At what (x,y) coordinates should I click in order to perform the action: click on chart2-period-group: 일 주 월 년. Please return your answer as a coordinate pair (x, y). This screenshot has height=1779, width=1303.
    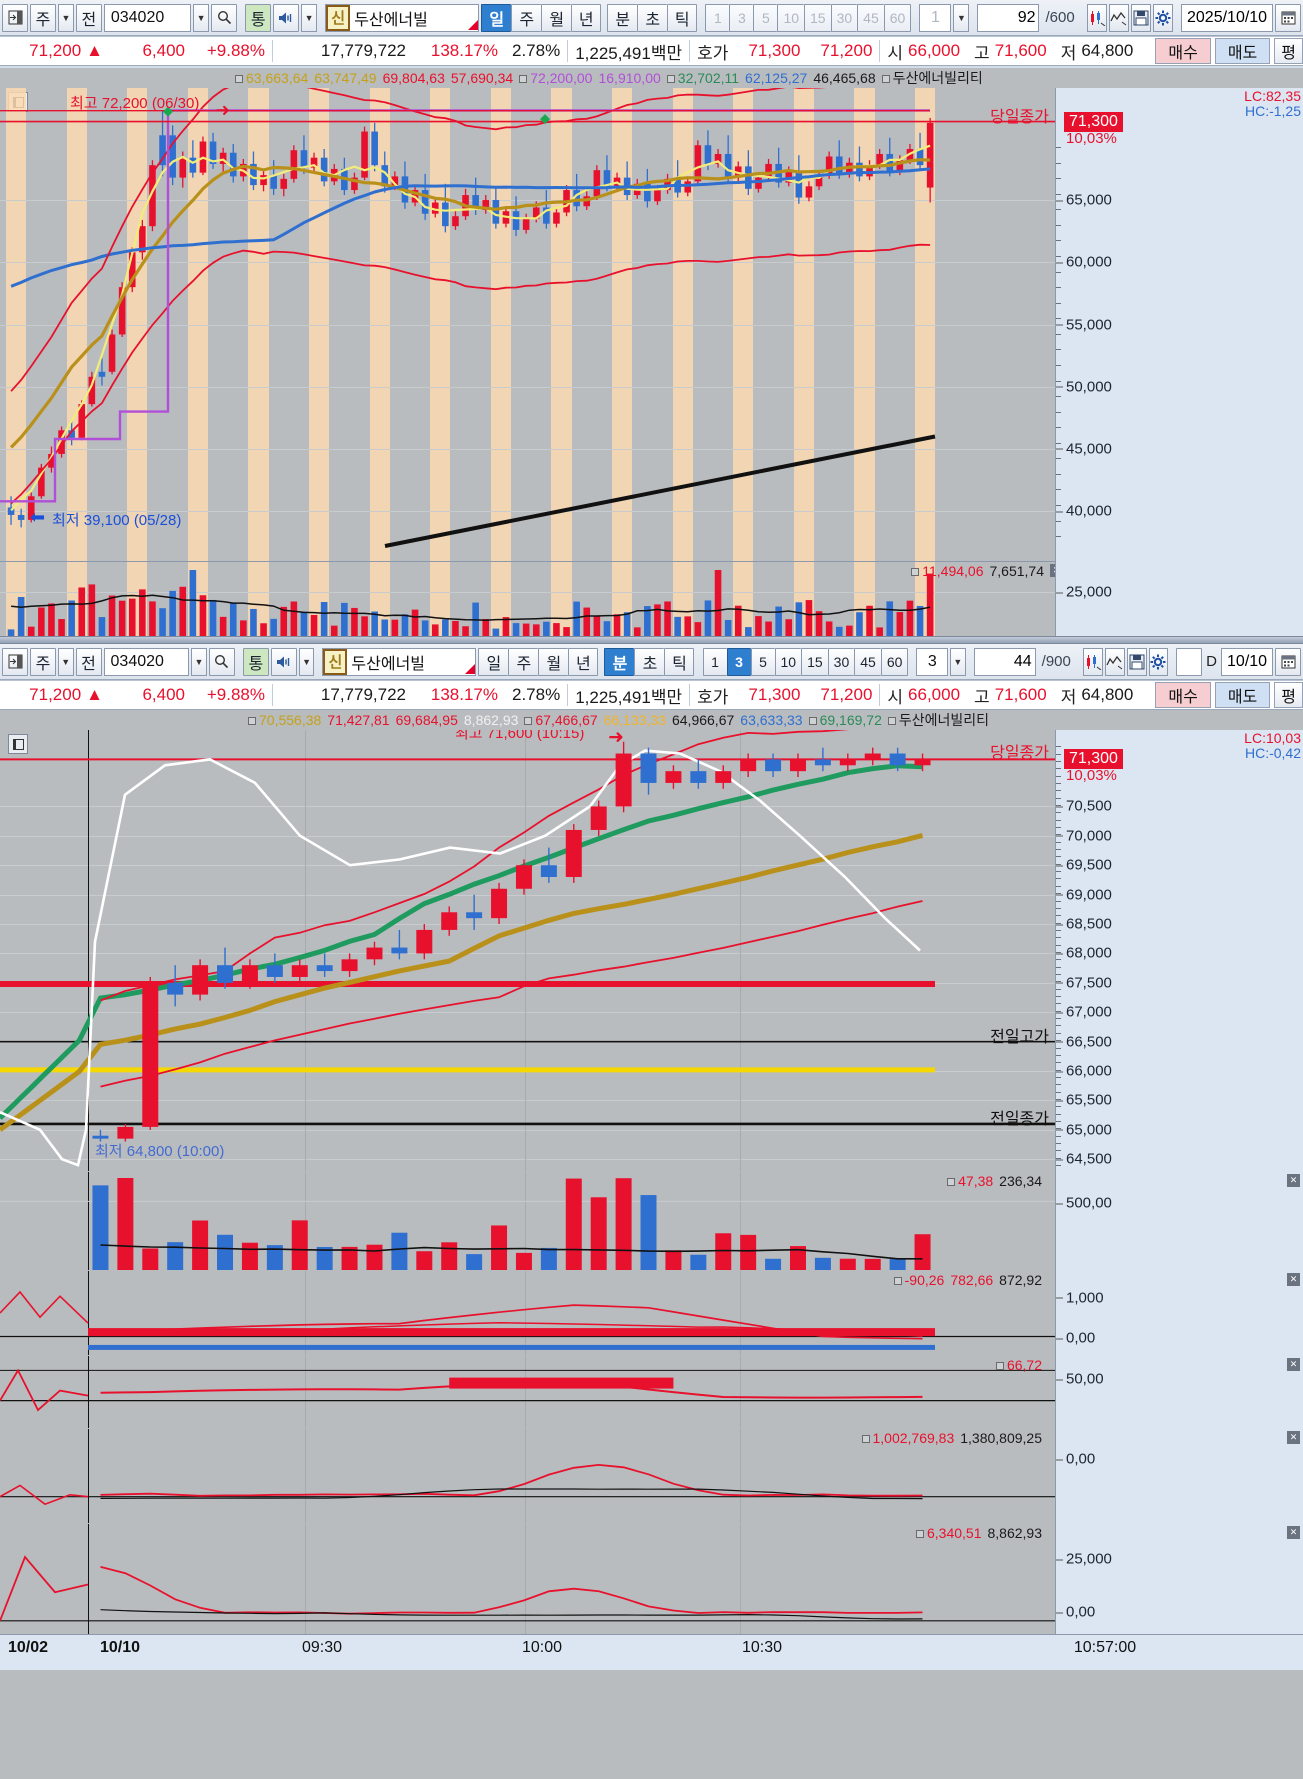
    Looking at the image, I should click on (538, 661).